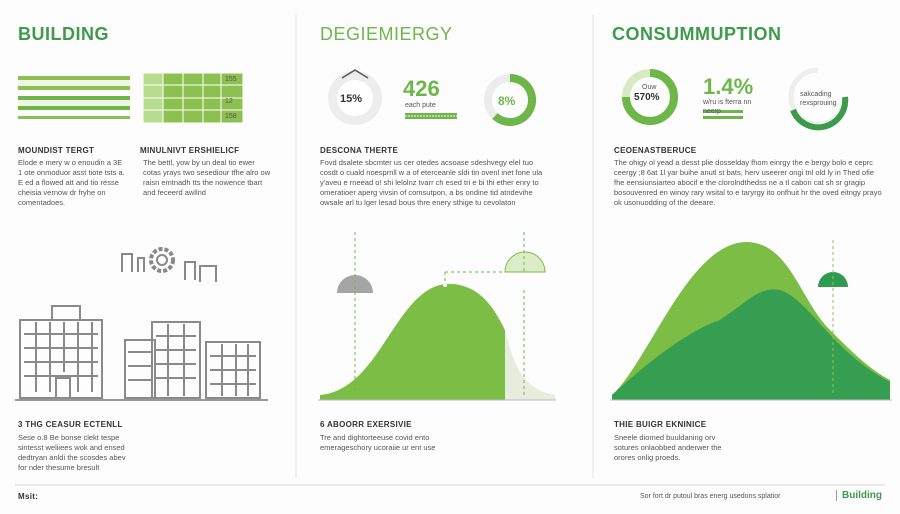  What do you see at coordinates (728, 86) in the screenshot?
I see `stat: 1.4%` at bounding box center [728, 86].